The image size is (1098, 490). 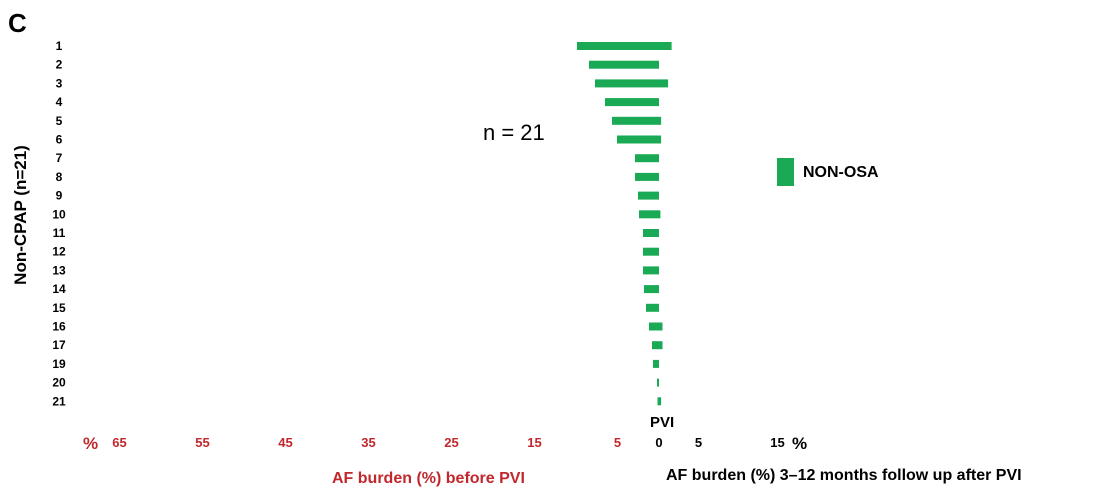 What do you see at coordinates (357, 196) in the screenshot?
I see `bar-row: 9` at bounding box center [357, 196].